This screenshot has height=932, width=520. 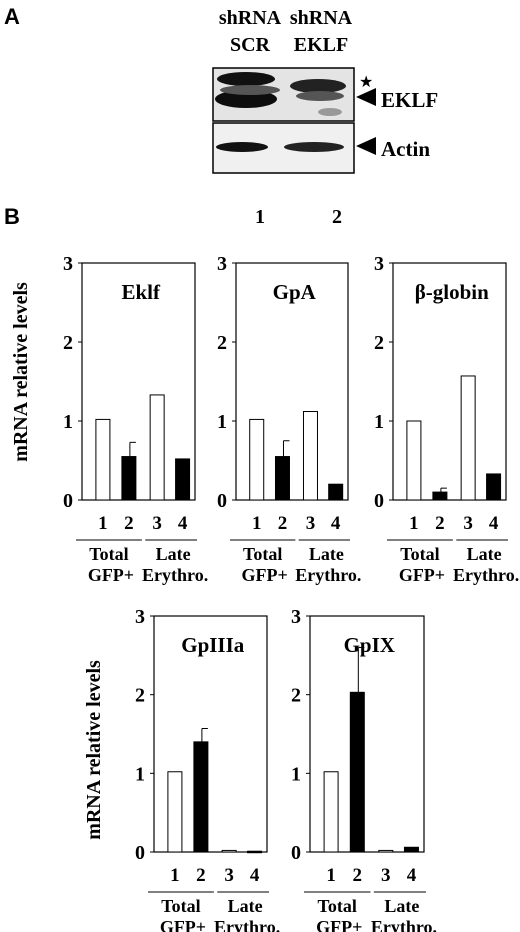 What do you see at coordinates (12, 216) in the screenshot?
I see `panel-b-label: B` at bounding box center [12, 216].